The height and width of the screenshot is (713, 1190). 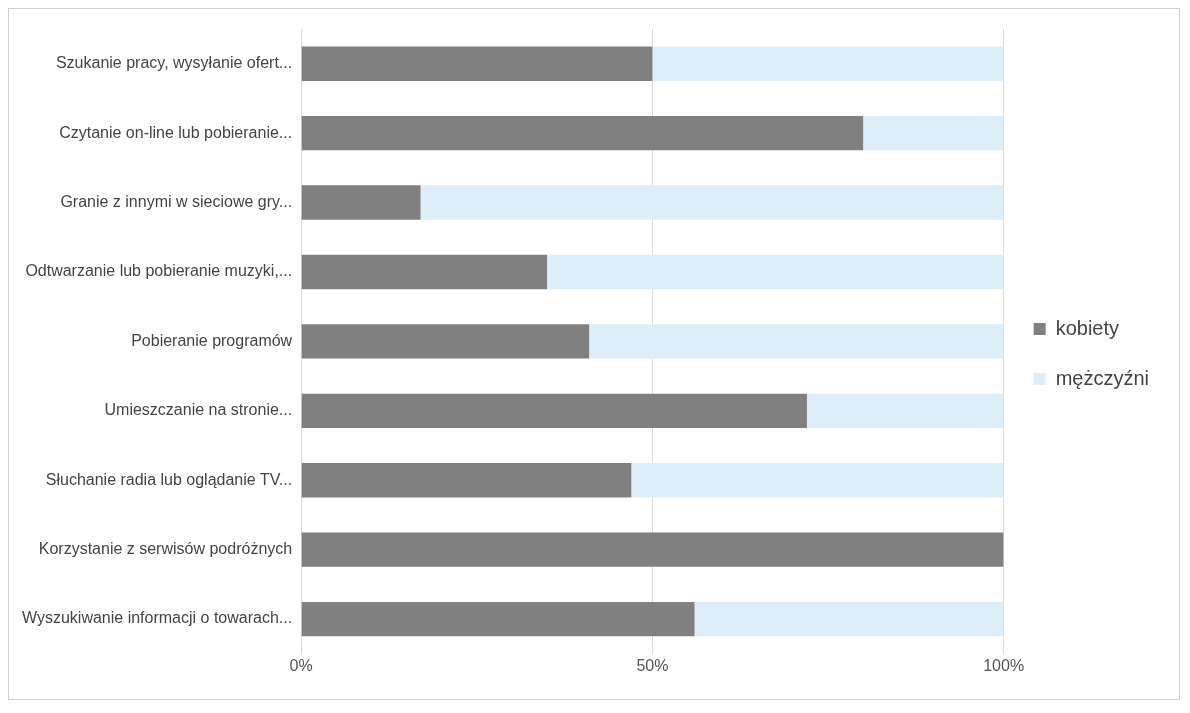 What do you see at coordinates (301, 665) in the screenshot?
I see `x-tick-label: 0%` at bounding box center [301, 665].